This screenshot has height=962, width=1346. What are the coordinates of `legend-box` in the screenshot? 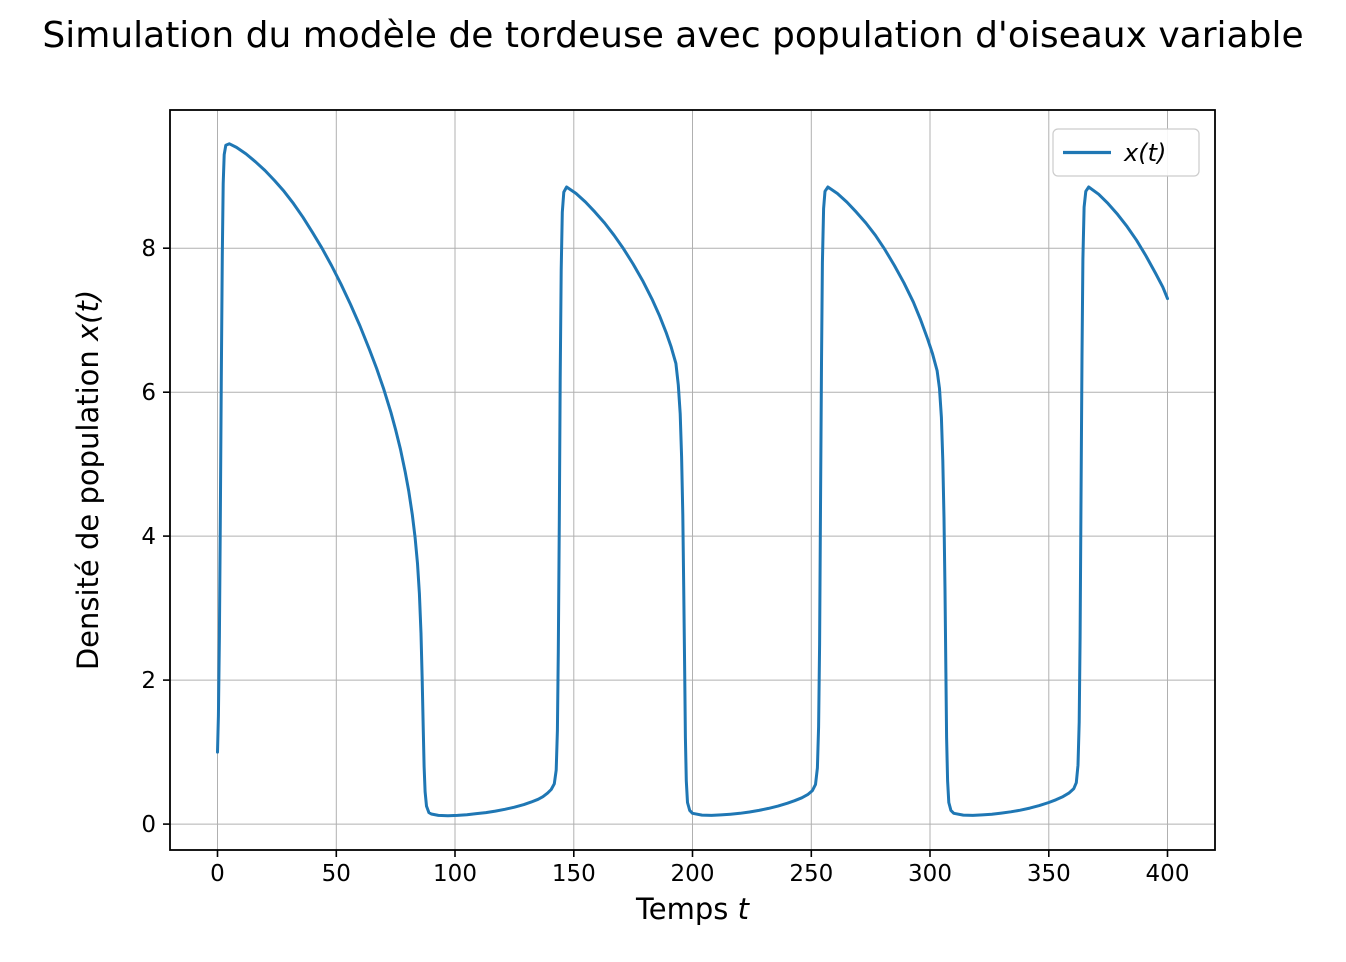 It's located at (1126, 152).